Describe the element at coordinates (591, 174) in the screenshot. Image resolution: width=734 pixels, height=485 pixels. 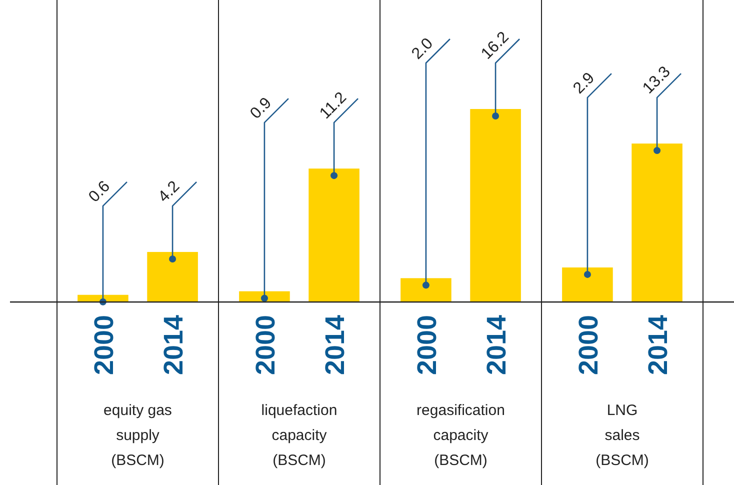
I see `callout-pin: 2.9` at that location.